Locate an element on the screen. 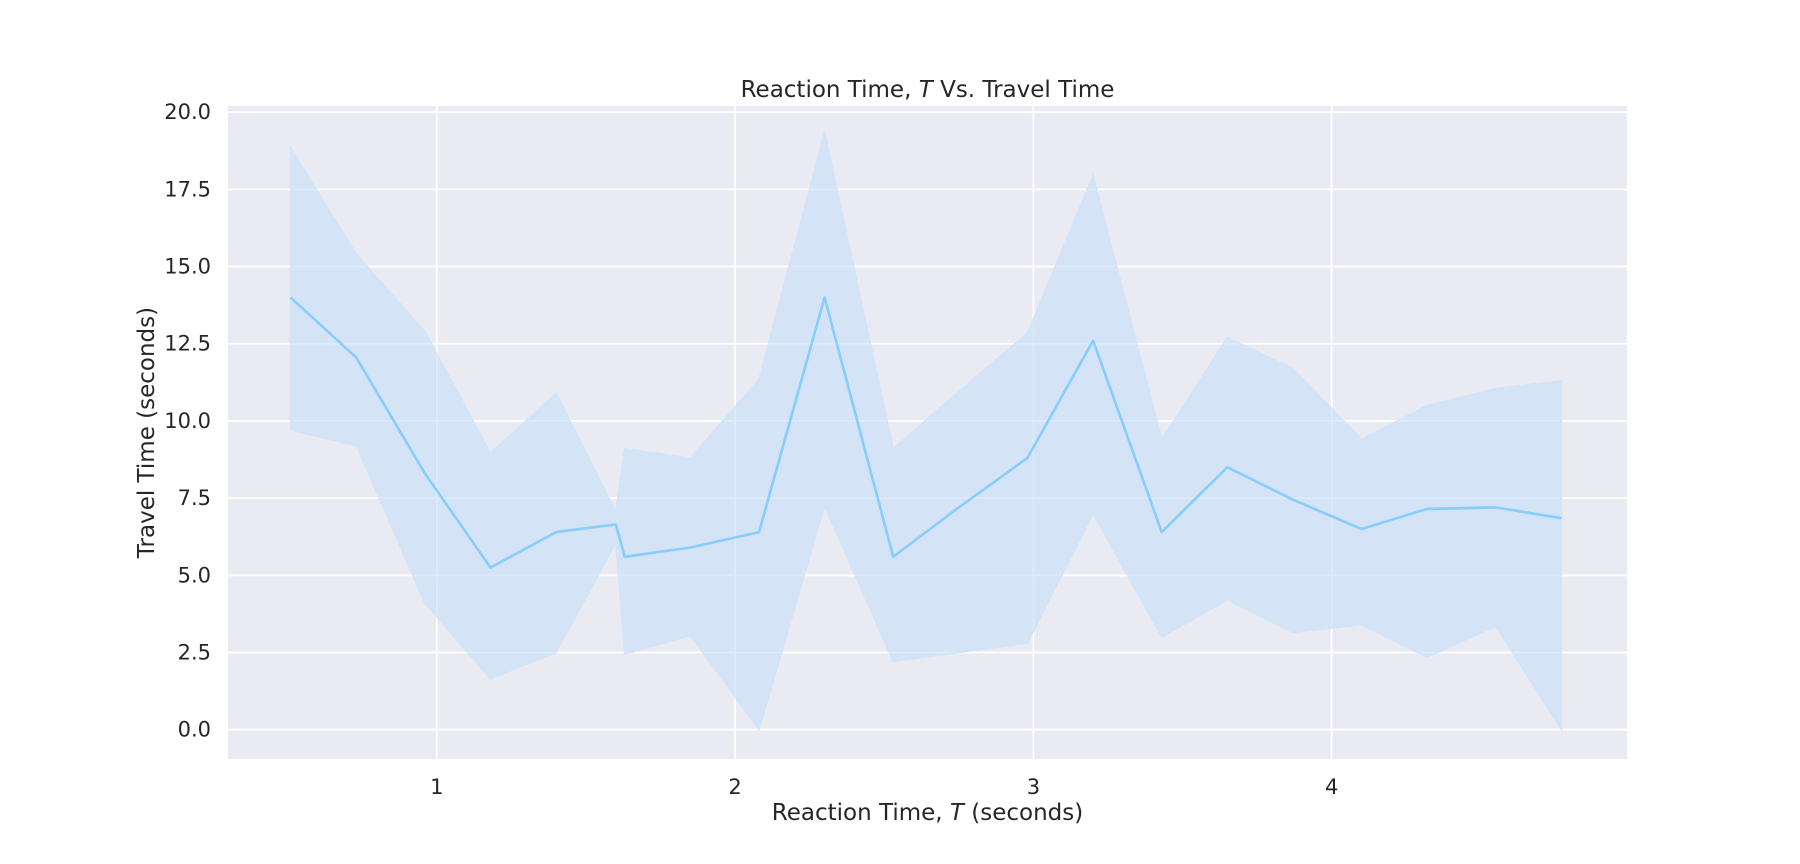  x-tick-label: 1 is located at coordinates (436, 787).